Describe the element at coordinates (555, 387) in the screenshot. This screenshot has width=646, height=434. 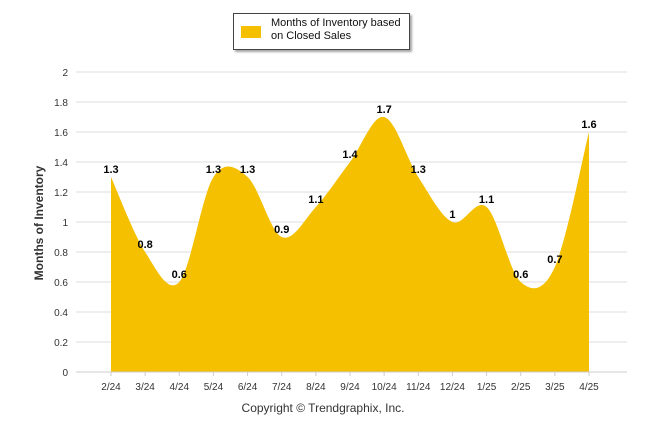
I see `x-tick-label: 3/25` at that location.